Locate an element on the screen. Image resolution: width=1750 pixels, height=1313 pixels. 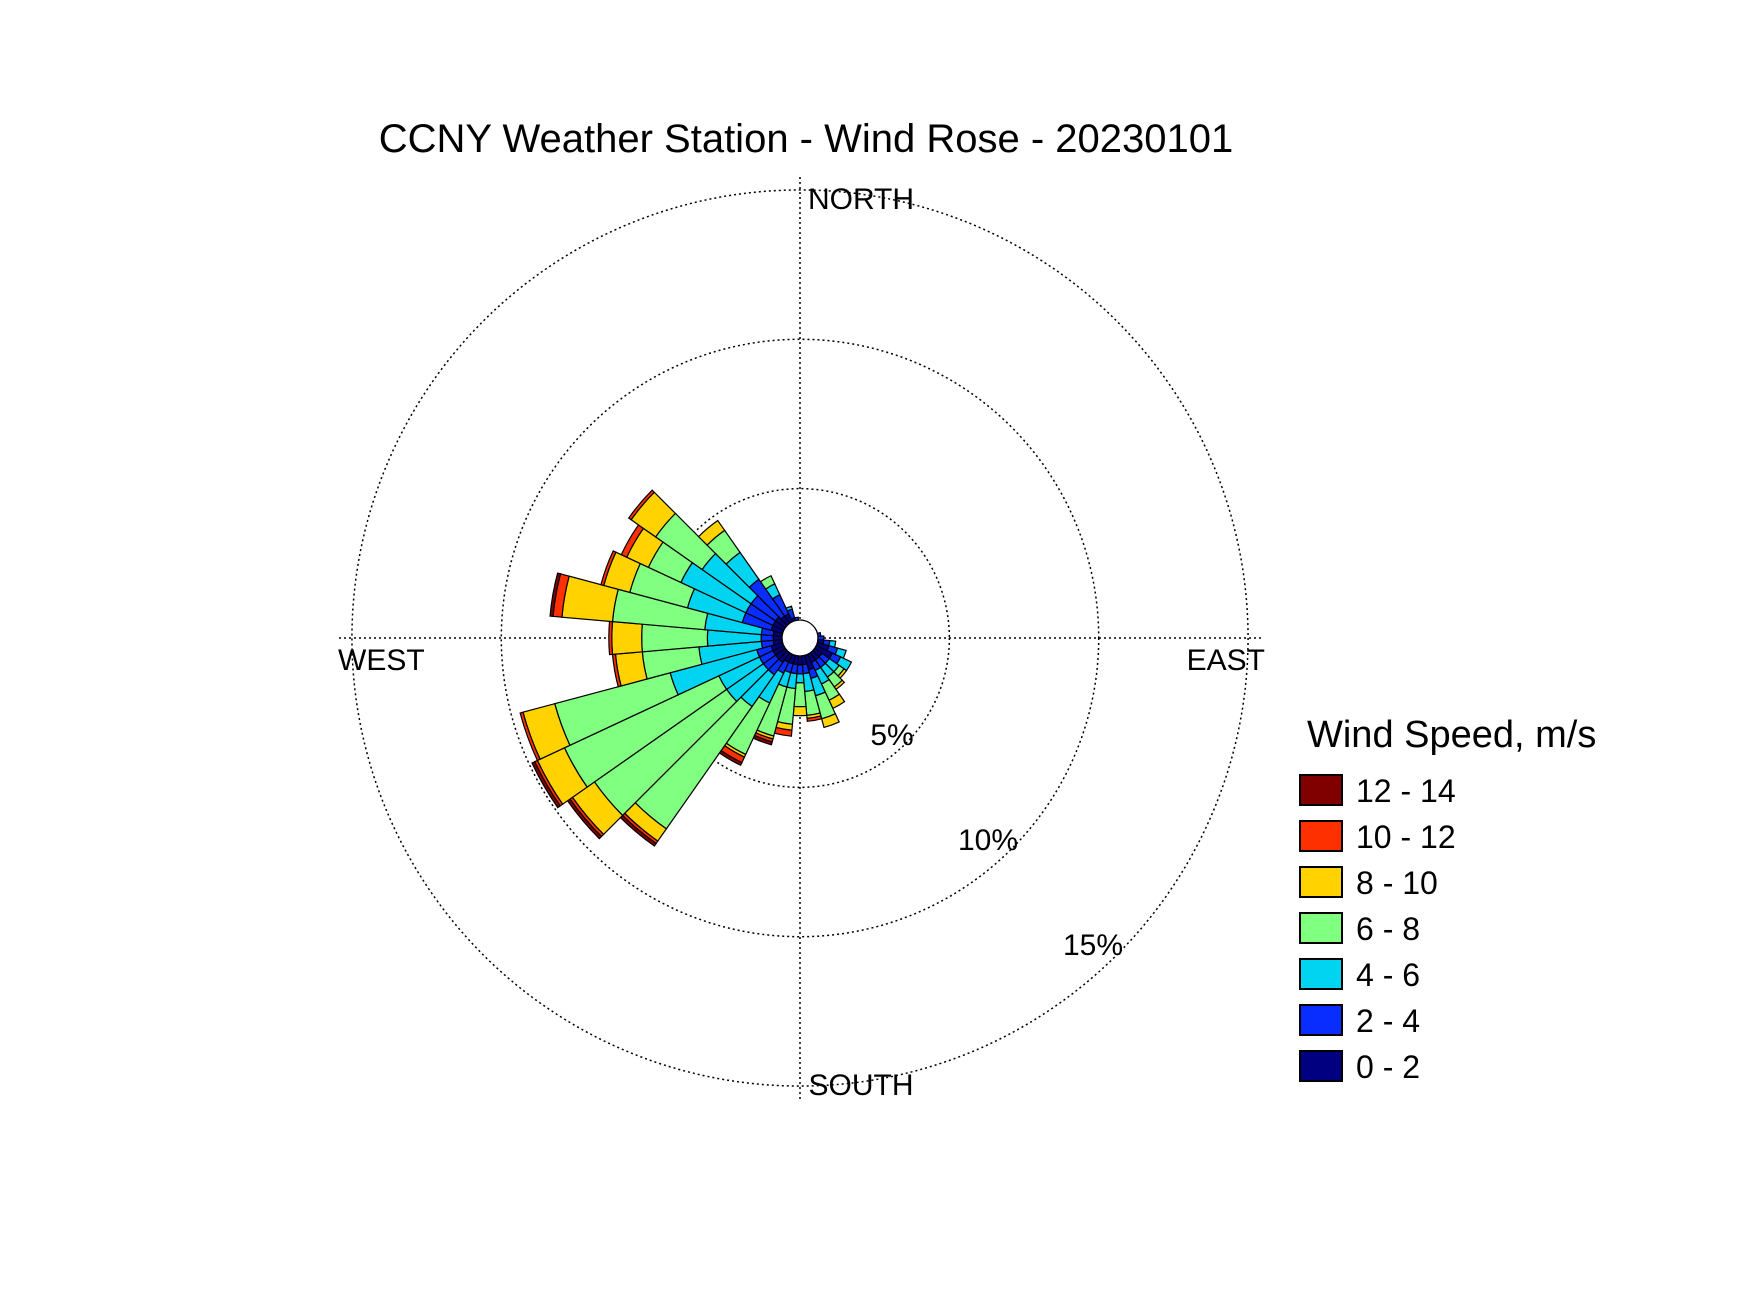
south-label: SOUTH is located at coordinates (861, 1085).